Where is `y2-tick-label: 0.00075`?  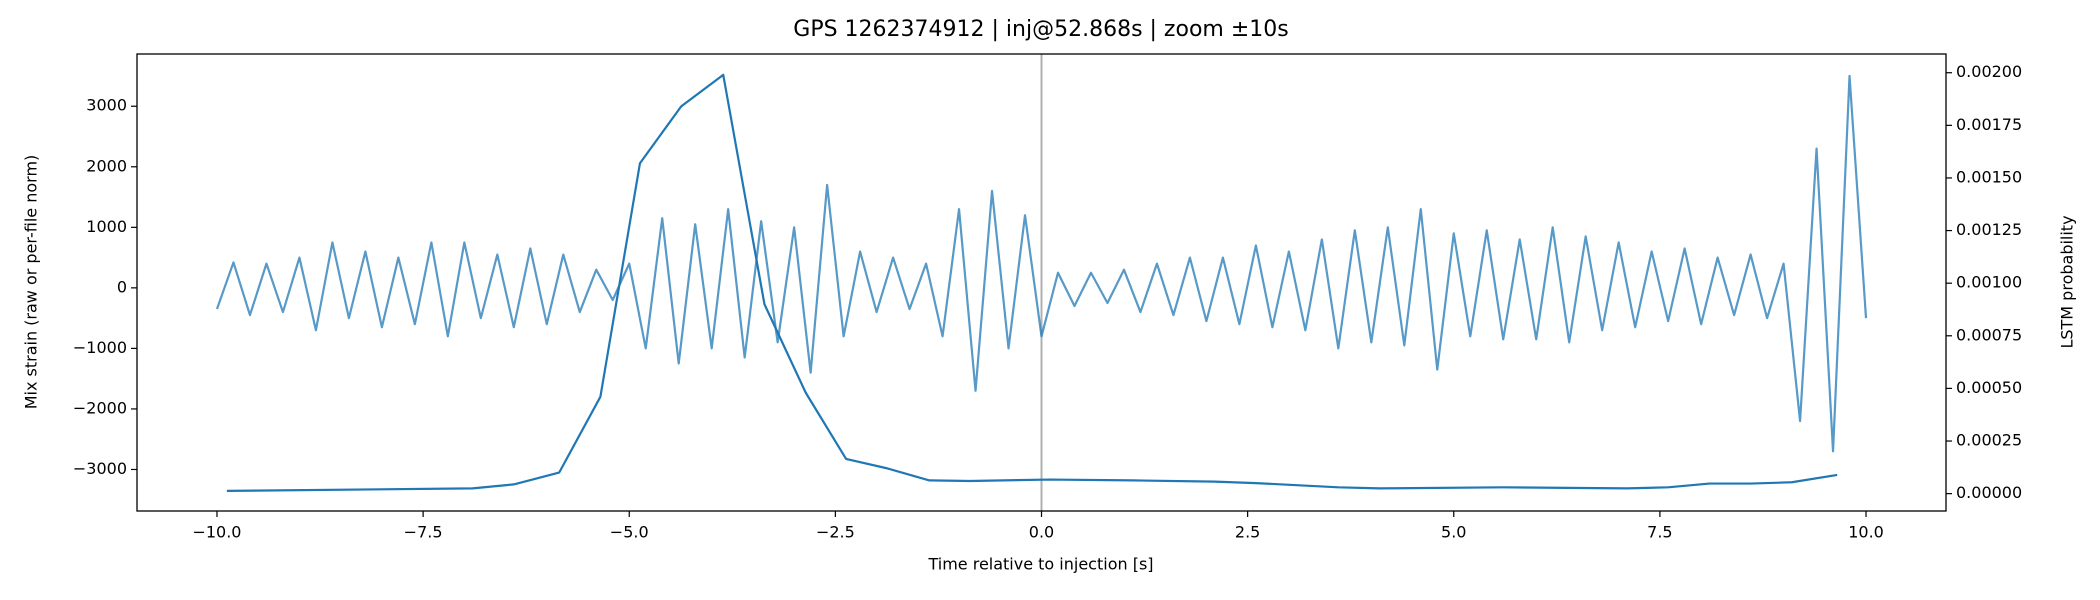 y2-tick-label: 0.00075 is located at coordinates (1989, 334).